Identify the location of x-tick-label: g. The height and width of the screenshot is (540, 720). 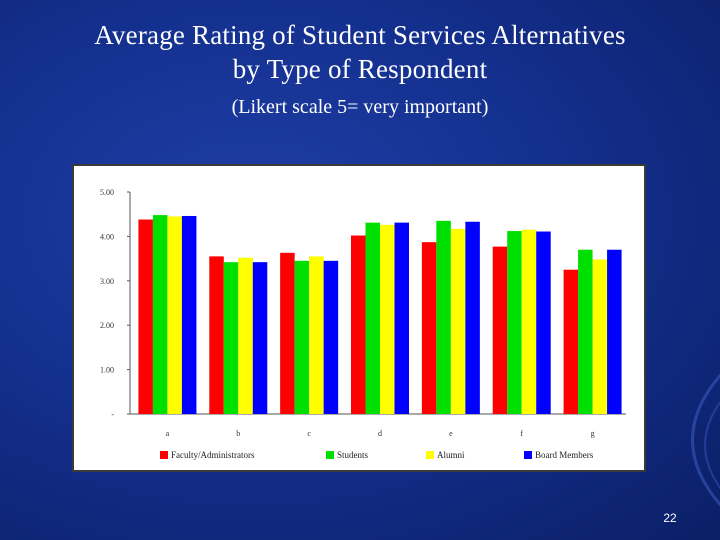
(593, 433).